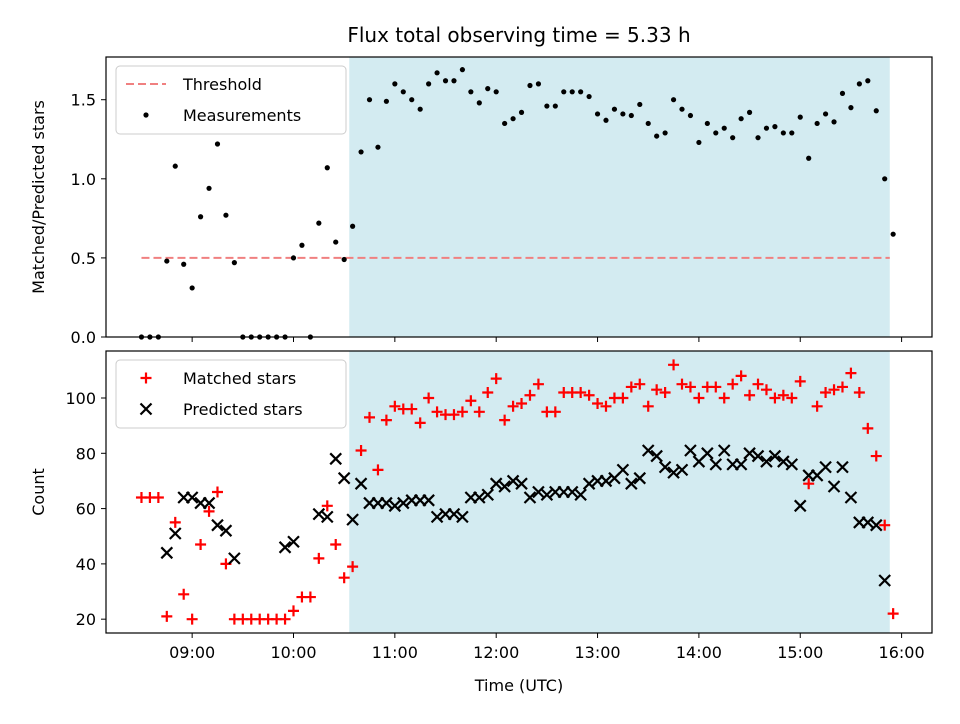 The height and width of the screenshot is (724, 960). I want to click on legend-handle, so click(146, 378).